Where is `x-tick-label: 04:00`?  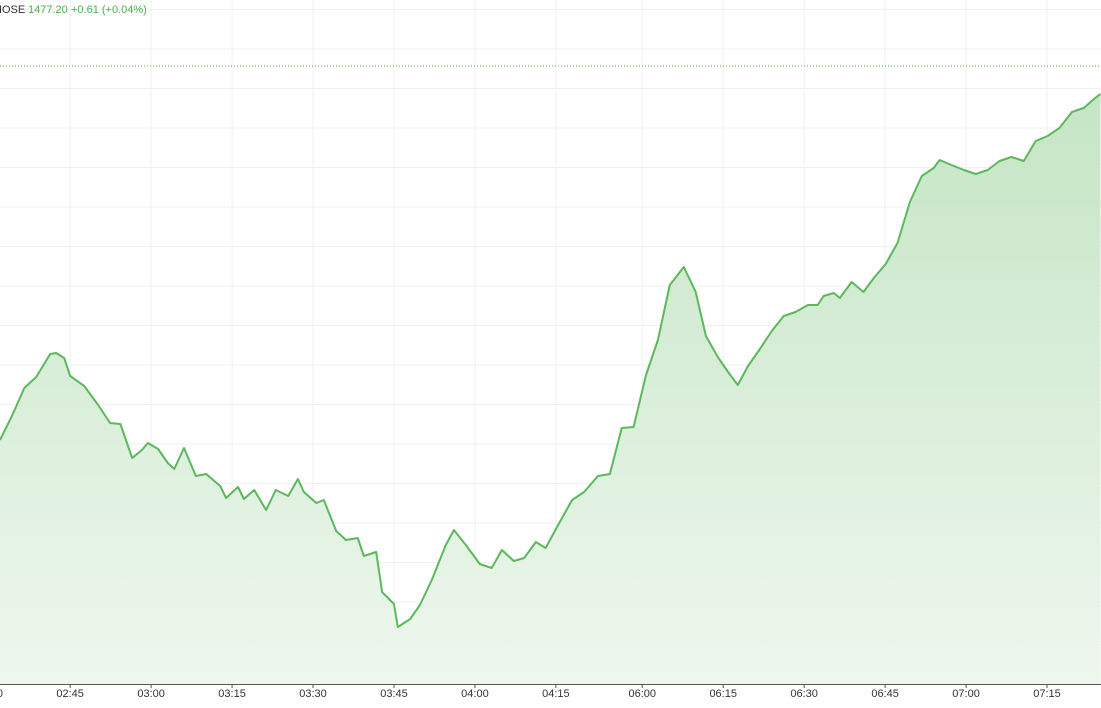 x-tick-label: 04:00 is located at coordinates (475, 694).